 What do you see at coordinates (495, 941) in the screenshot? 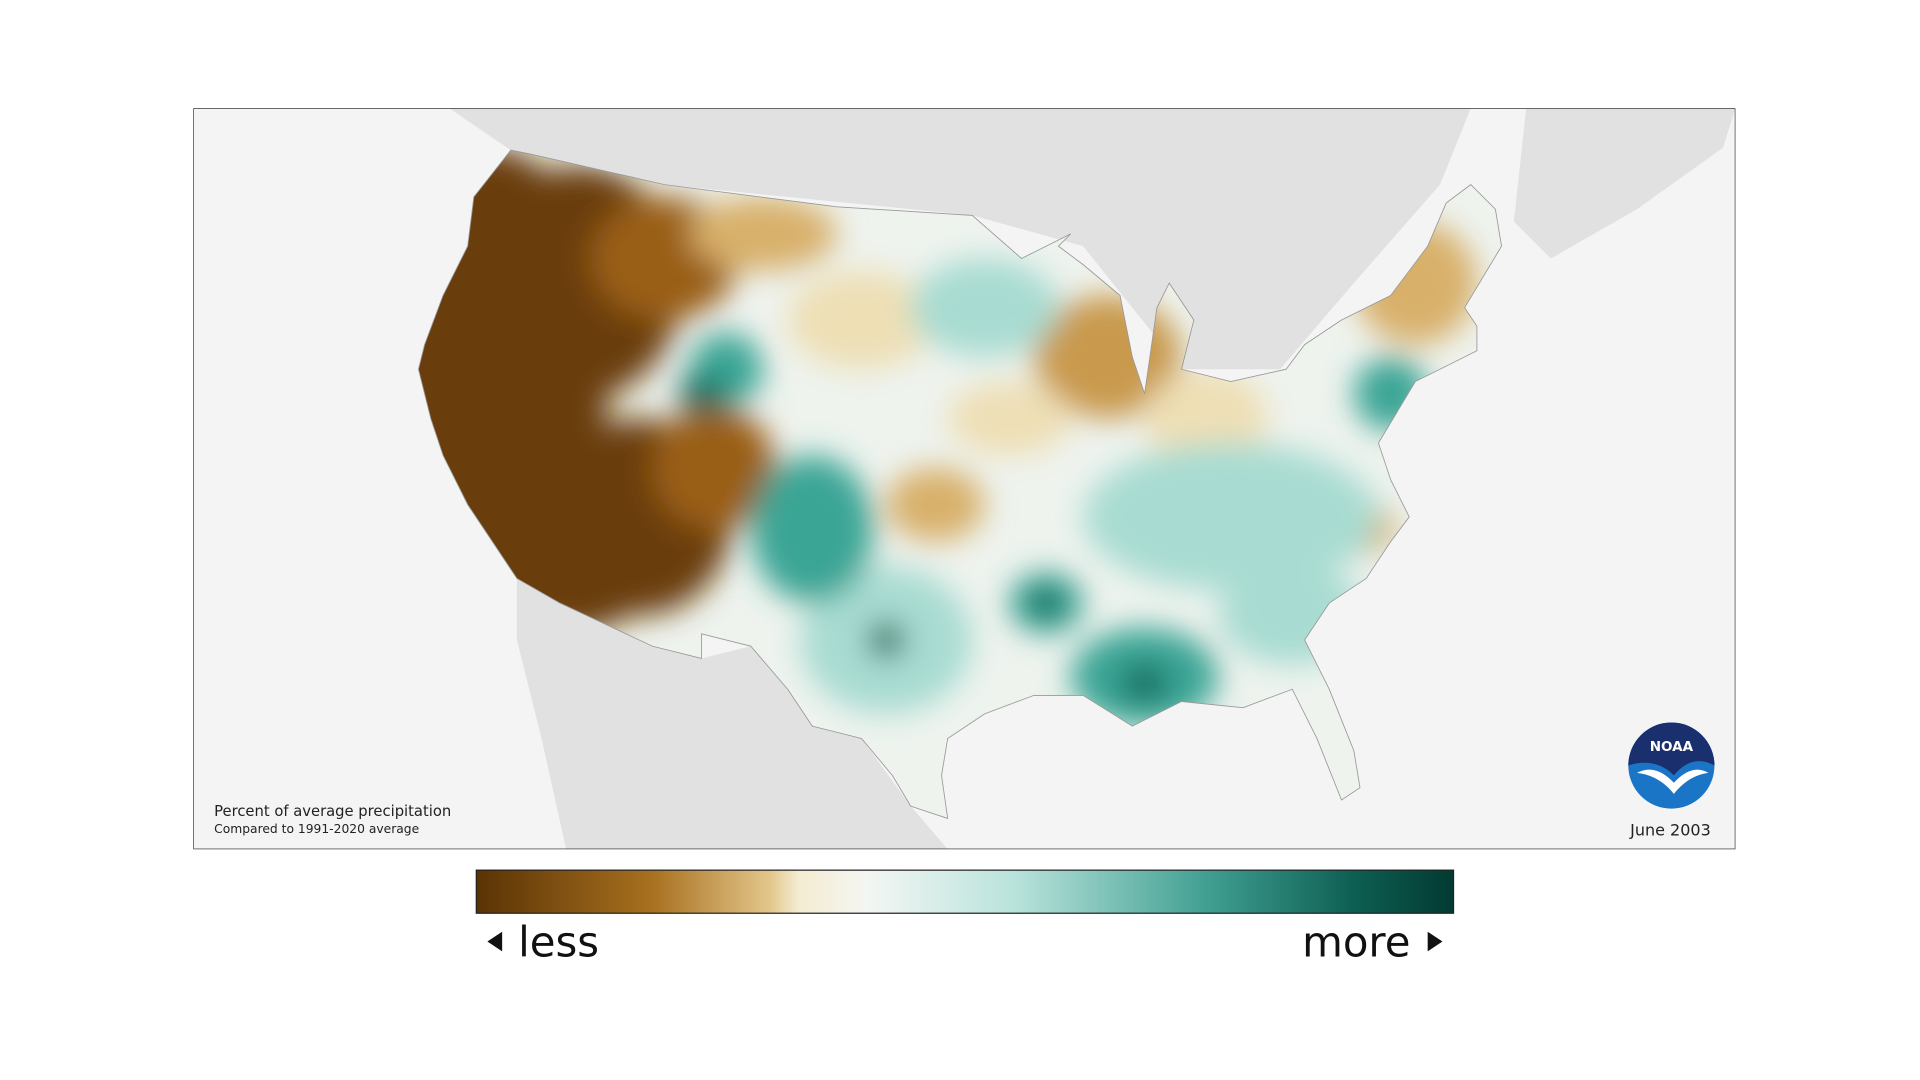
I see `less-arrow` at bounding box center [495, 941].